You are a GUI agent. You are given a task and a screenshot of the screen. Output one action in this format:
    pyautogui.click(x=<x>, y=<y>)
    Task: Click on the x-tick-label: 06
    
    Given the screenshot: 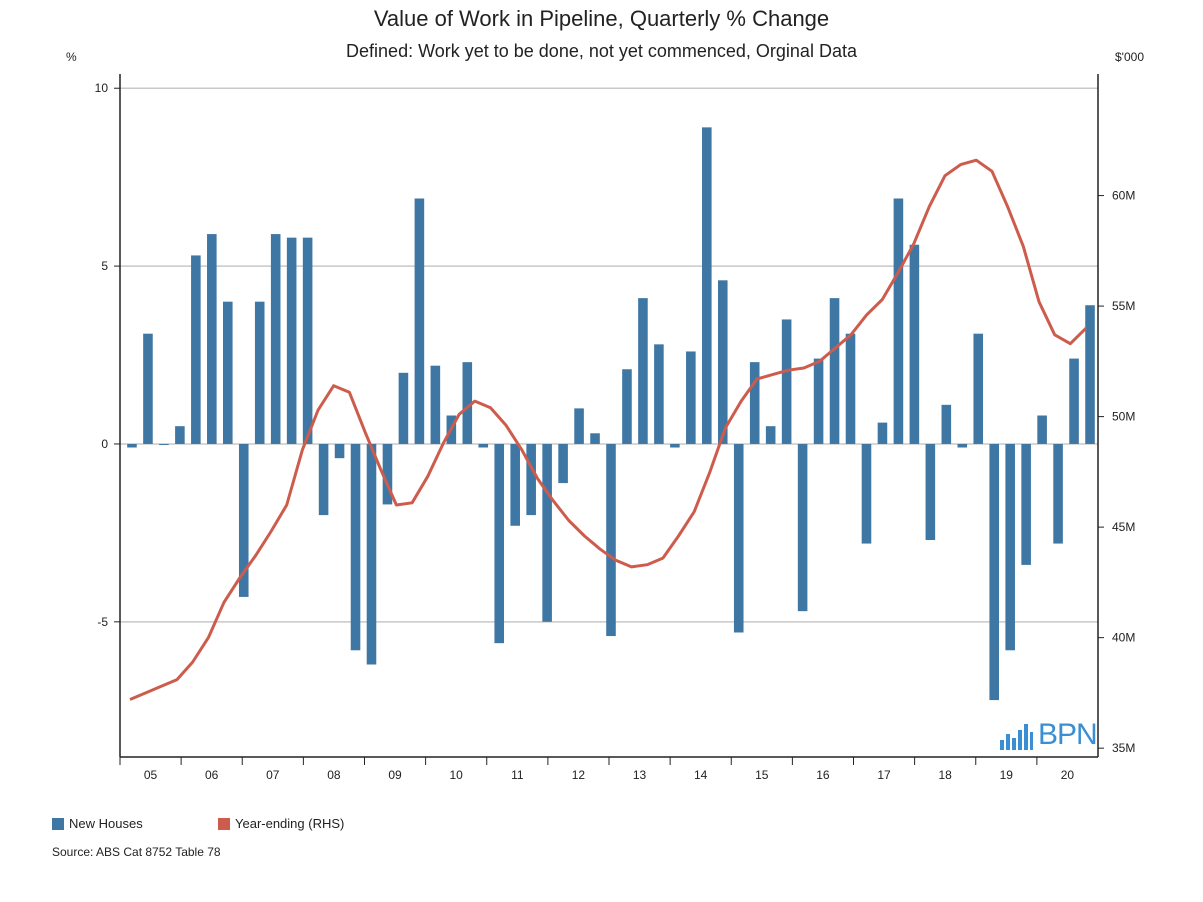 What is the action you would take?
    pyautogui.click(x=212, y=775)
    